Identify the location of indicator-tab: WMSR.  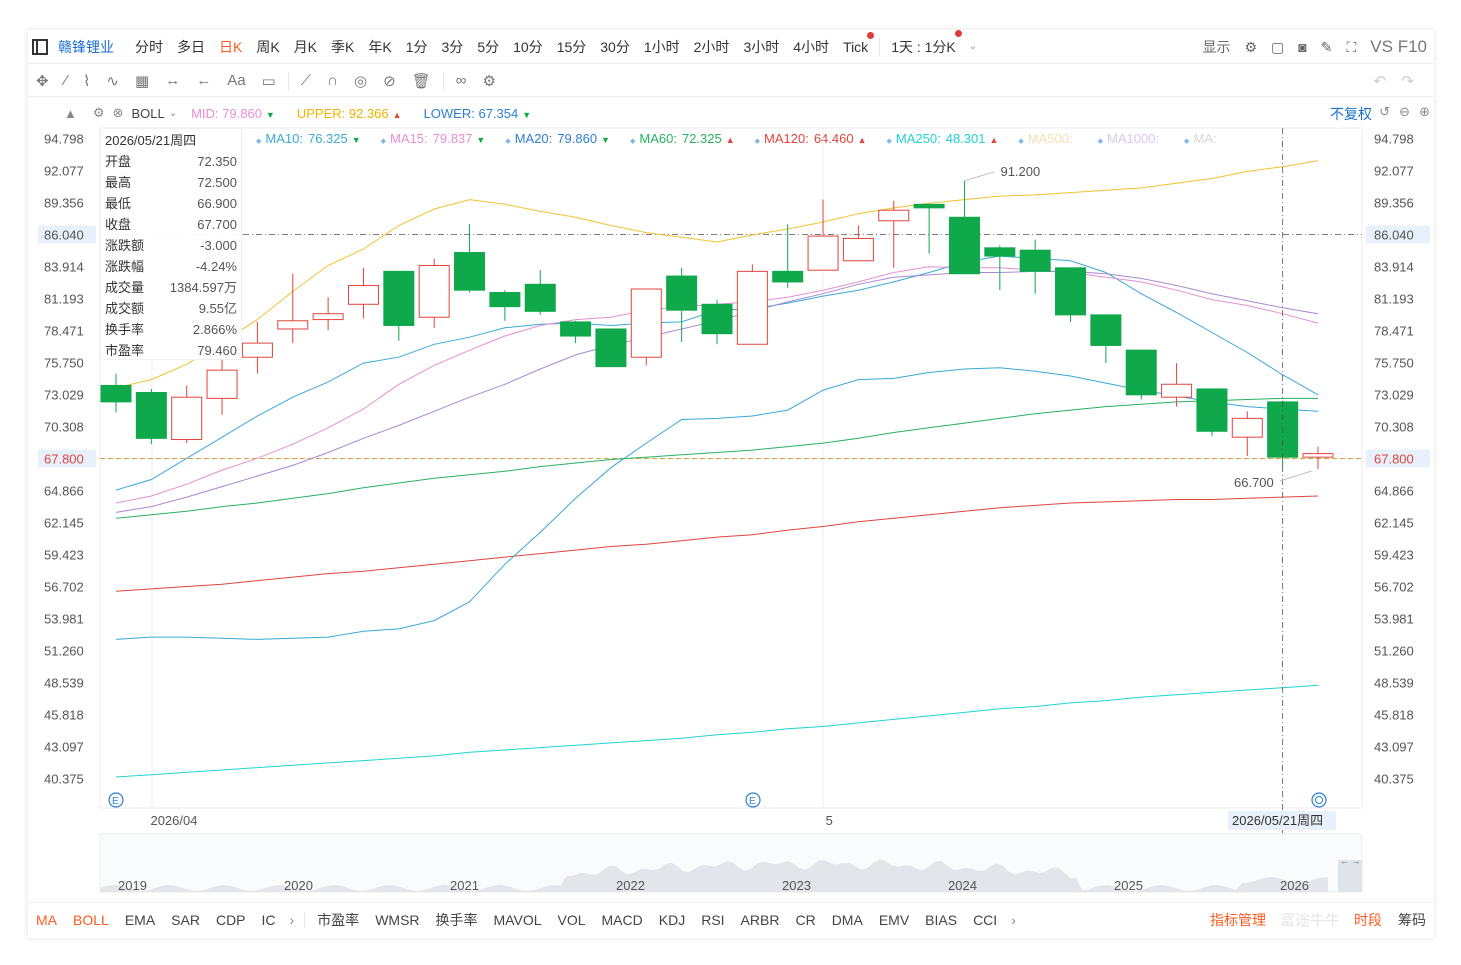
(397, 919).